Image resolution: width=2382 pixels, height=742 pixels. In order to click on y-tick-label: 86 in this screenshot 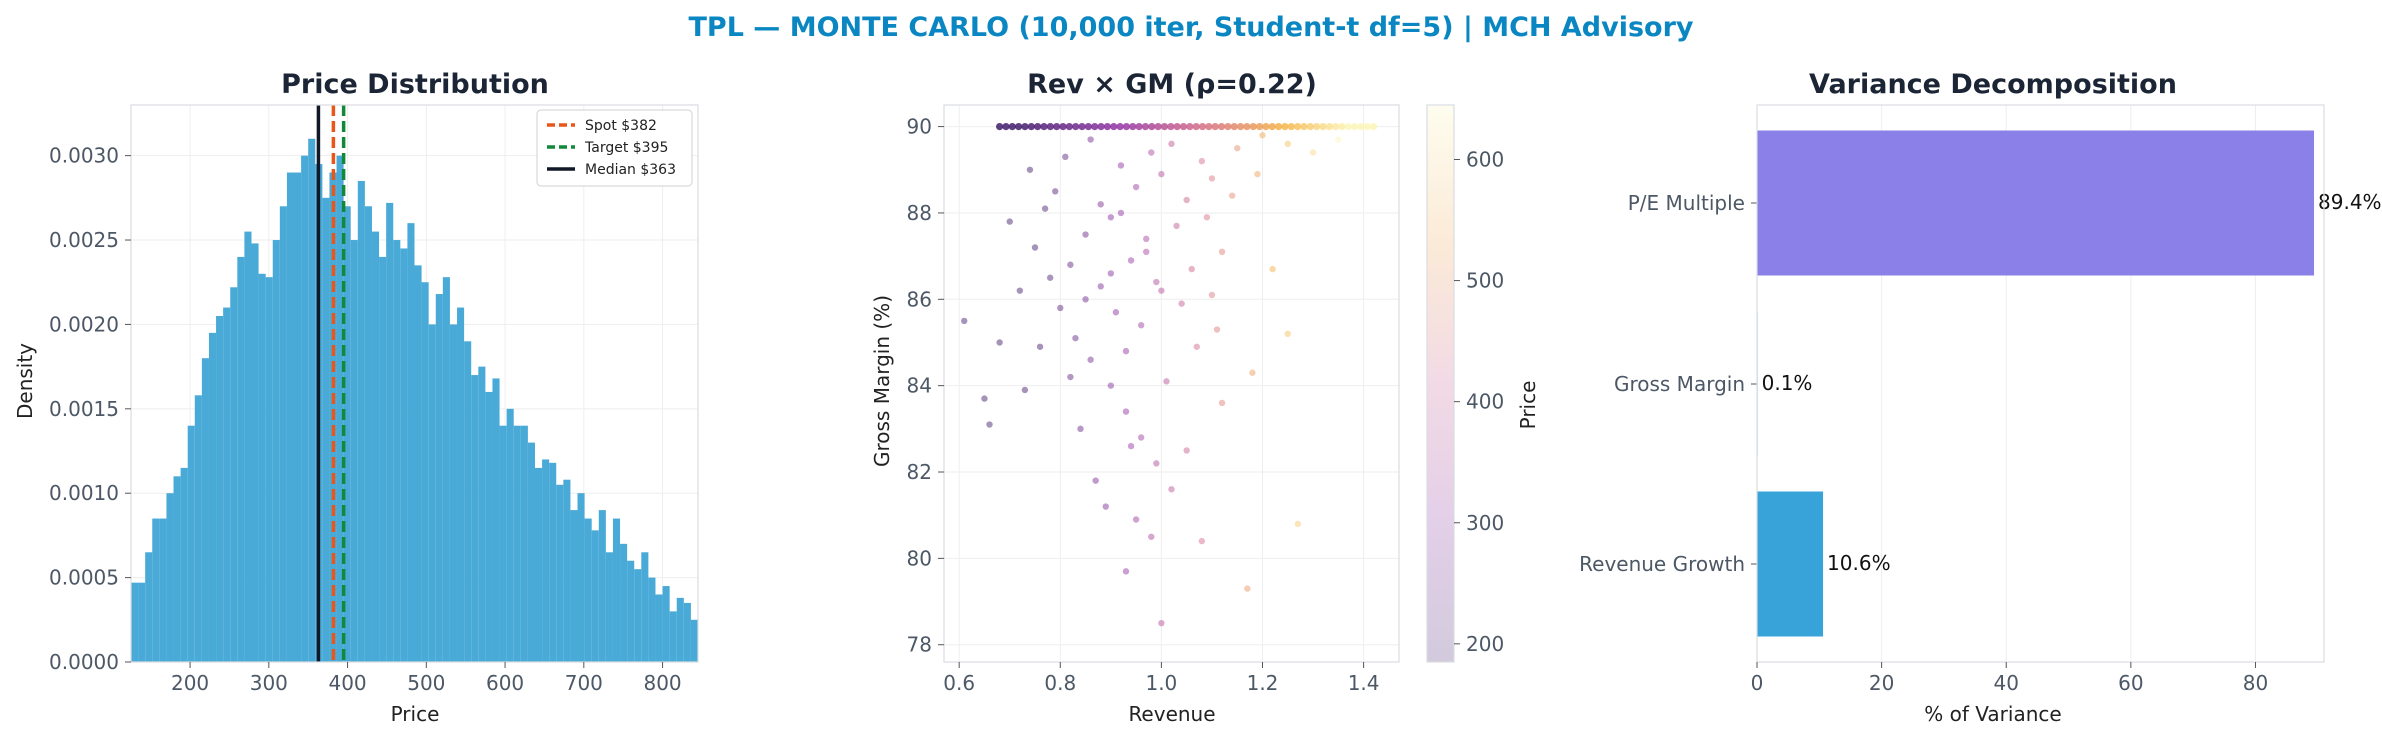, I will do `click(919, 299)`.